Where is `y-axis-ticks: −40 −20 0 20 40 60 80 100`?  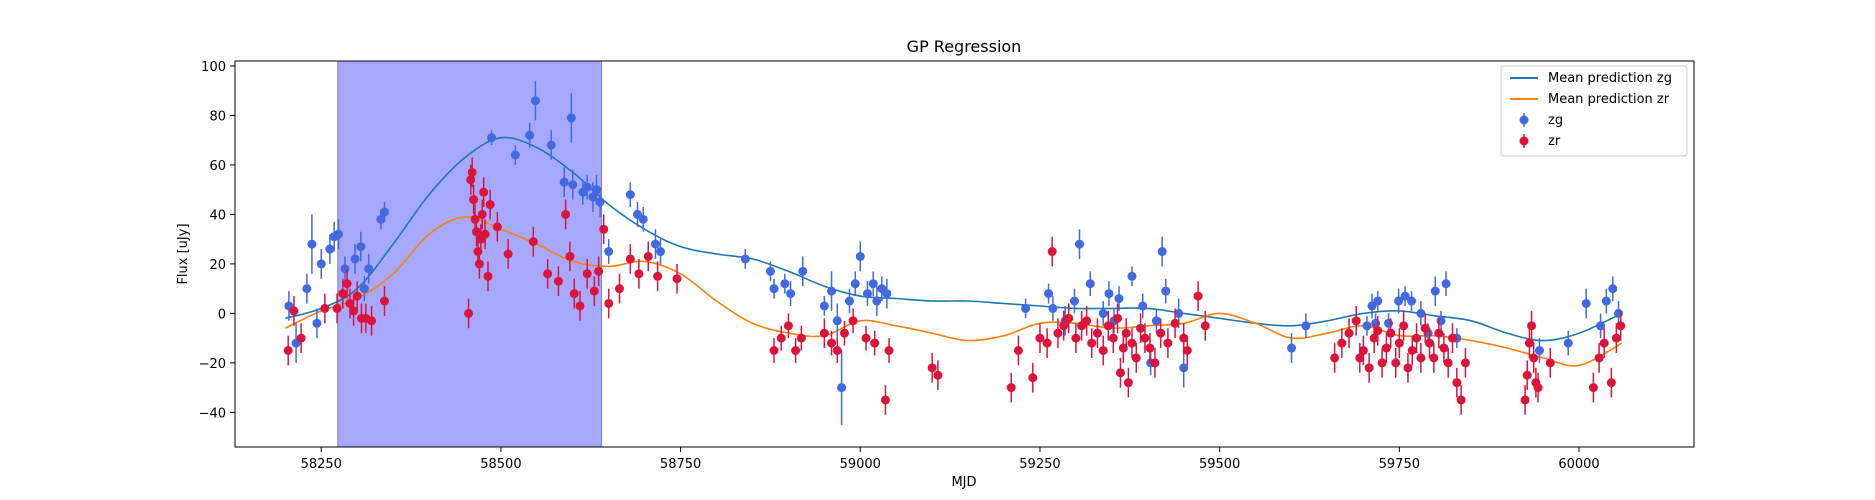 y-axis-ticks: −40 −20 0 20 40 60 80 100 is located at coordinates (217, 240).